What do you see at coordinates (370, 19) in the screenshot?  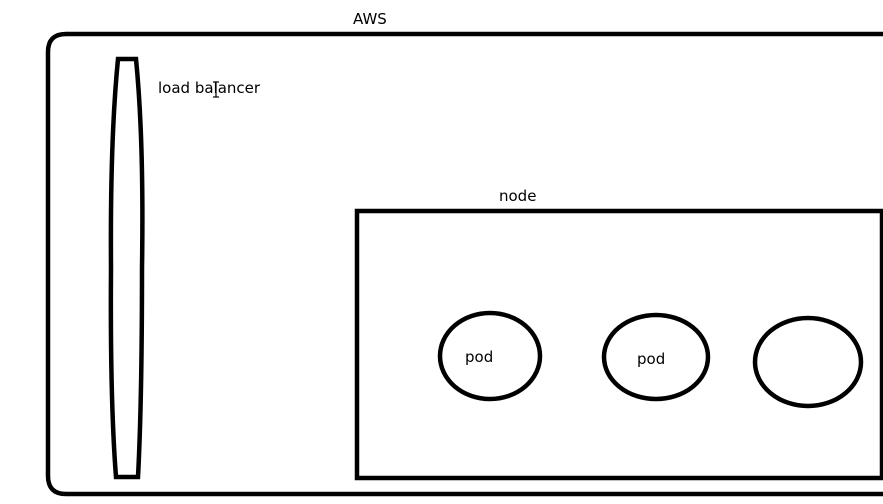 I see `aws-label: AWS` at bounding box center [370, 19].